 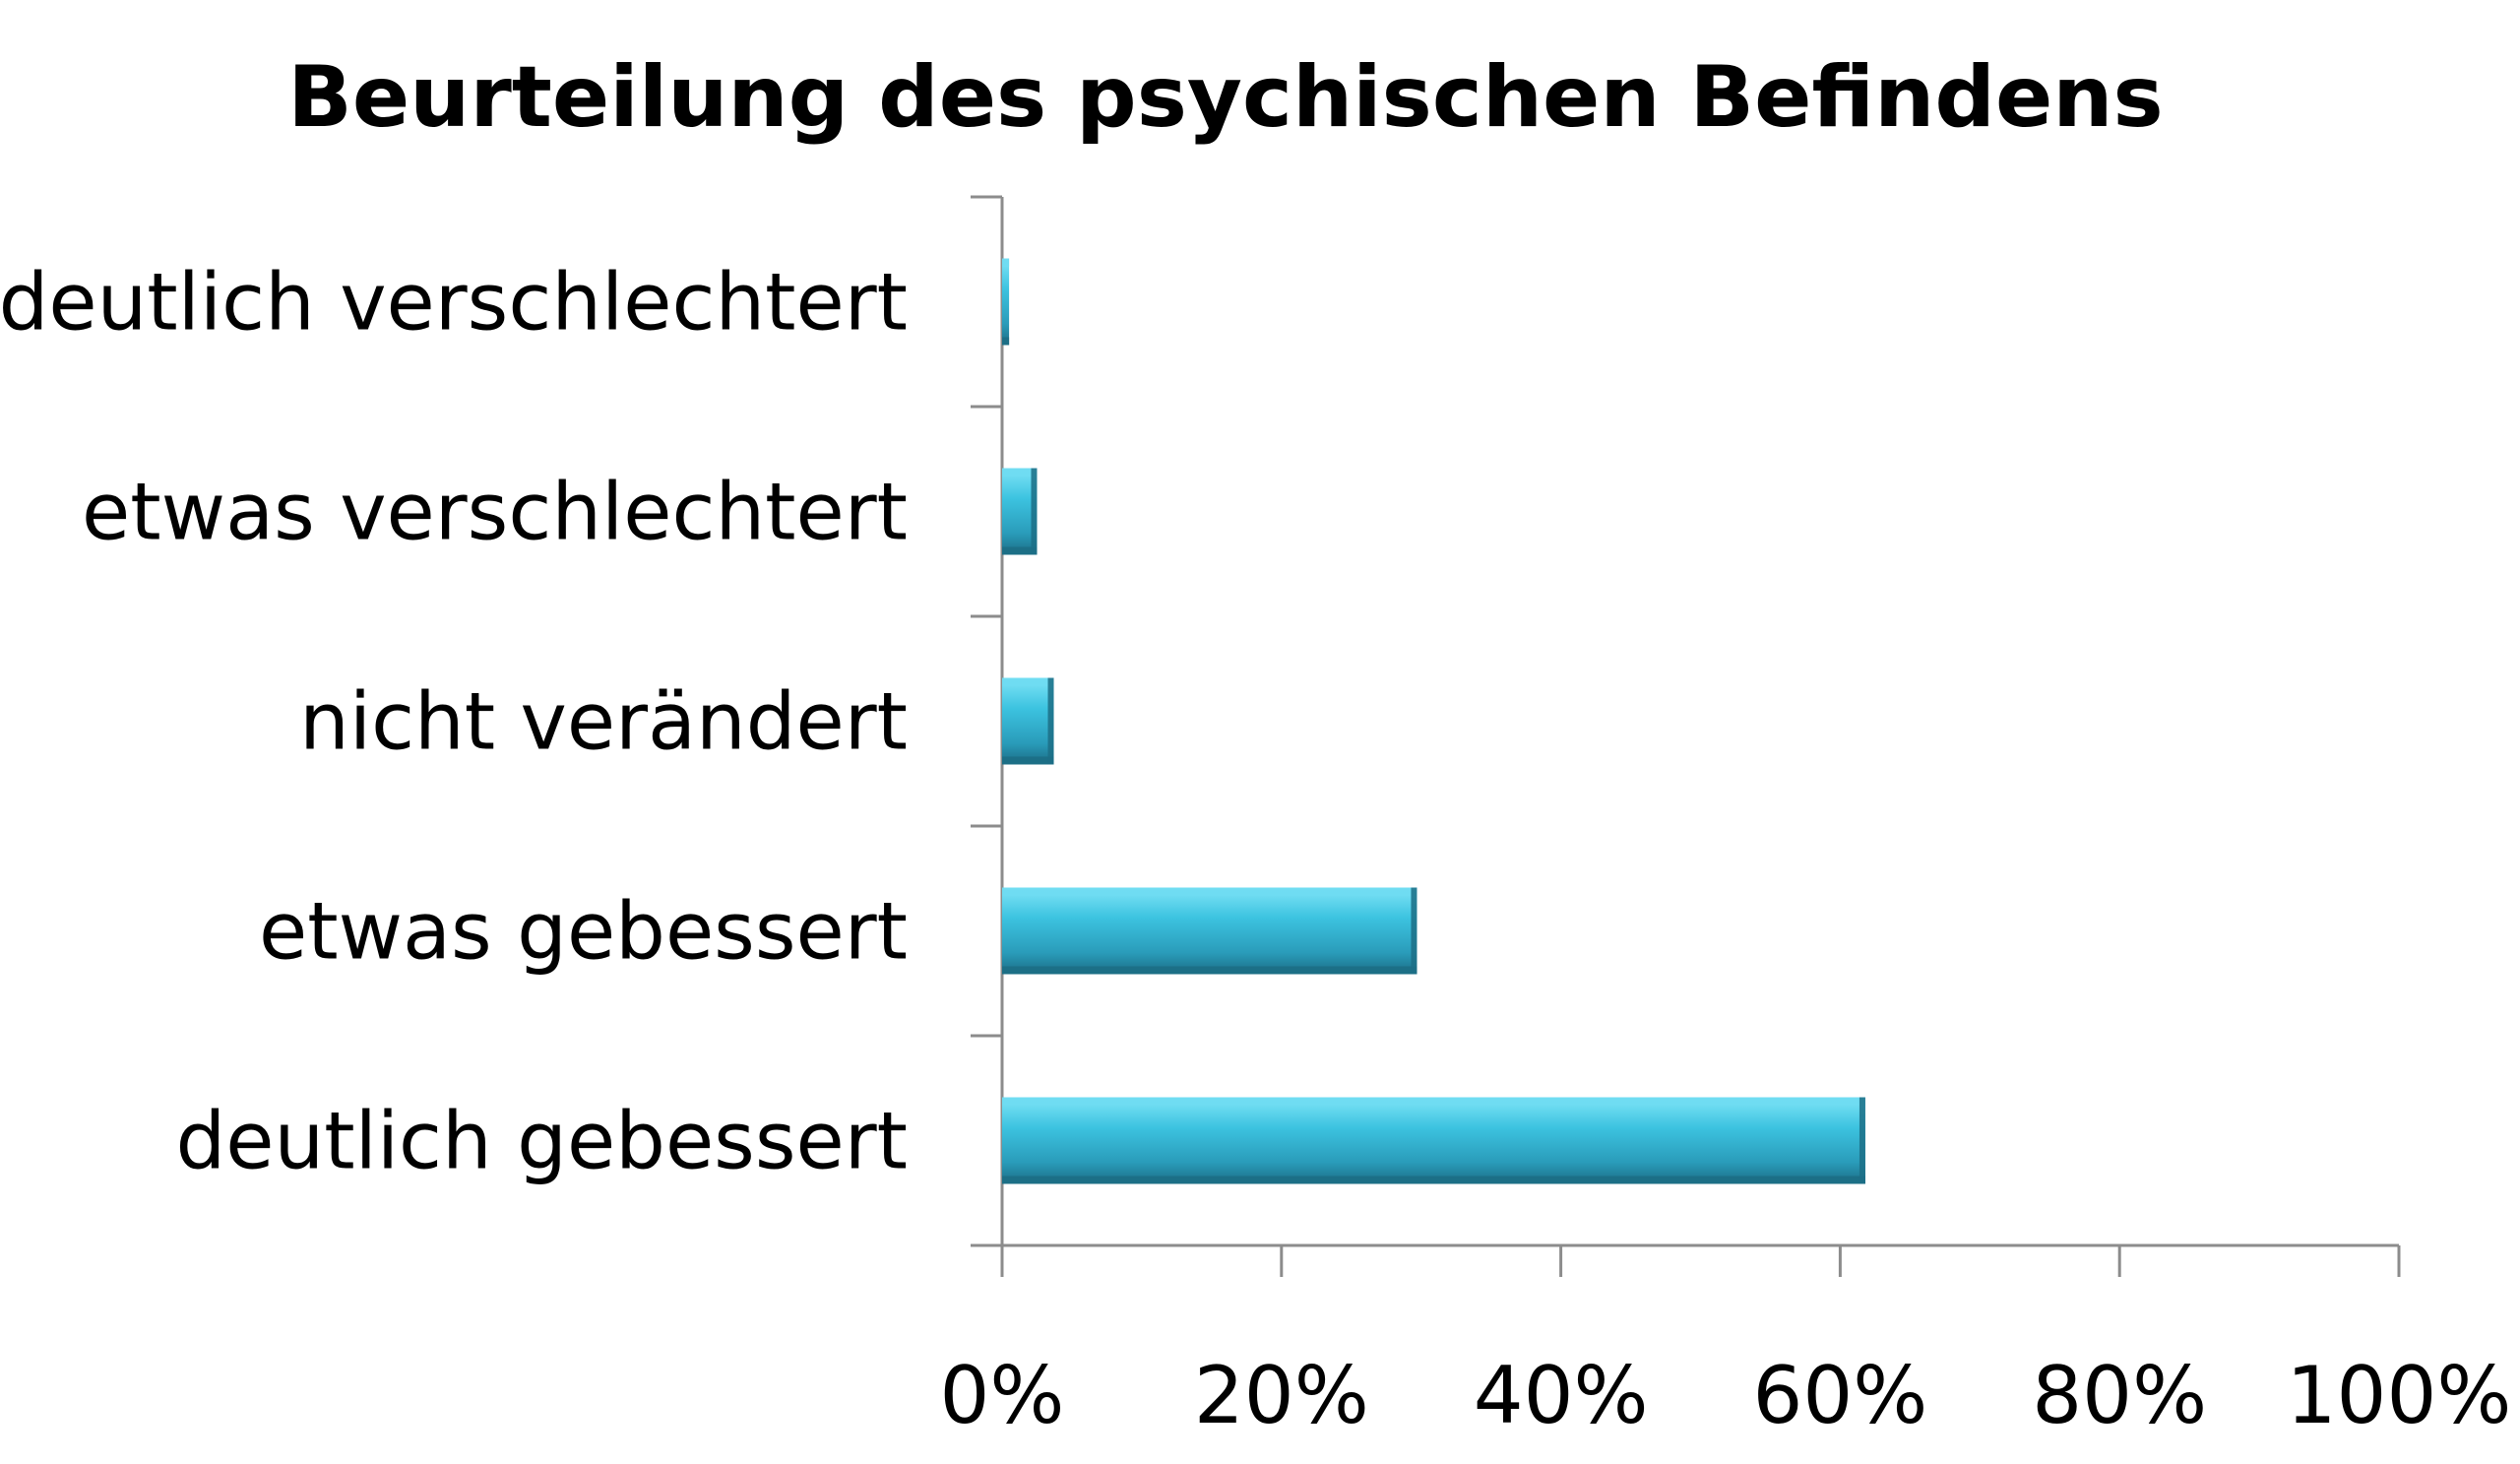 I want to click on x-tick-label: 60%, so click(x=1839, y=1396).